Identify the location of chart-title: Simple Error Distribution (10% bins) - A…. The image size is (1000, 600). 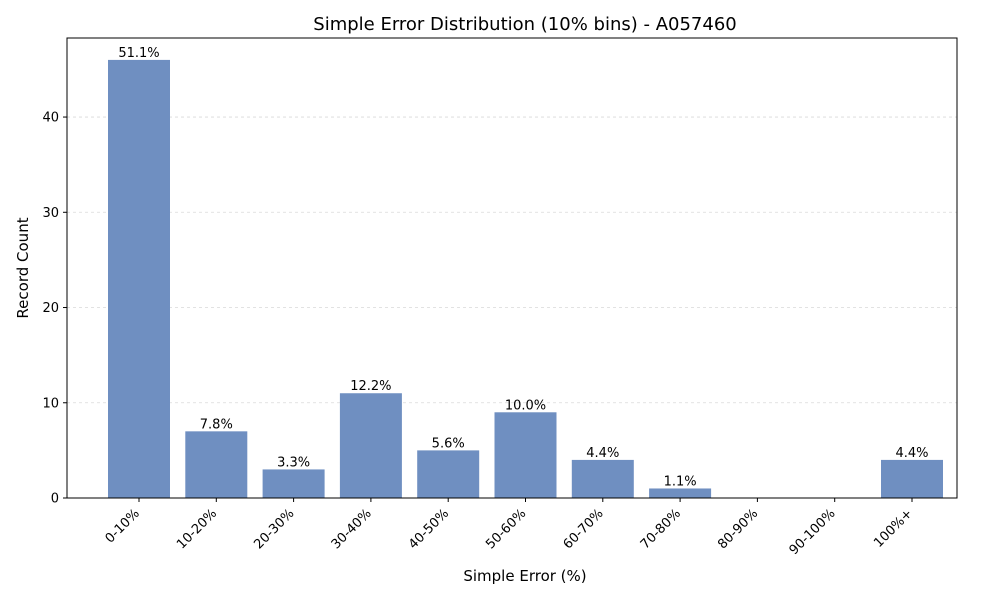
(524, 24).